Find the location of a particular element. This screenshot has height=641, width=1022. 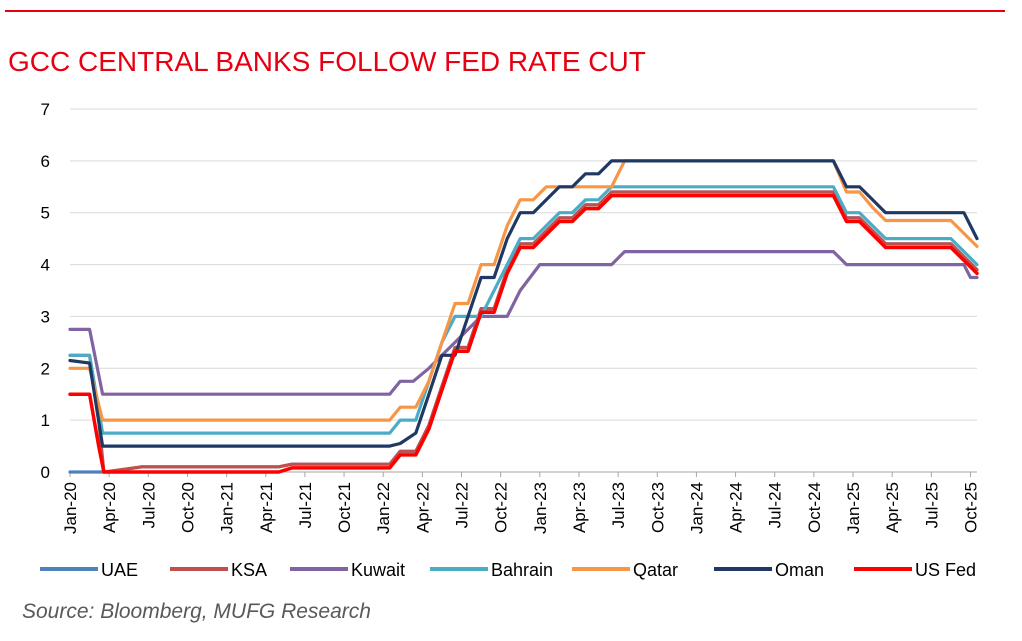

y-tick-label: 7 is located at coordinates (45, 109).